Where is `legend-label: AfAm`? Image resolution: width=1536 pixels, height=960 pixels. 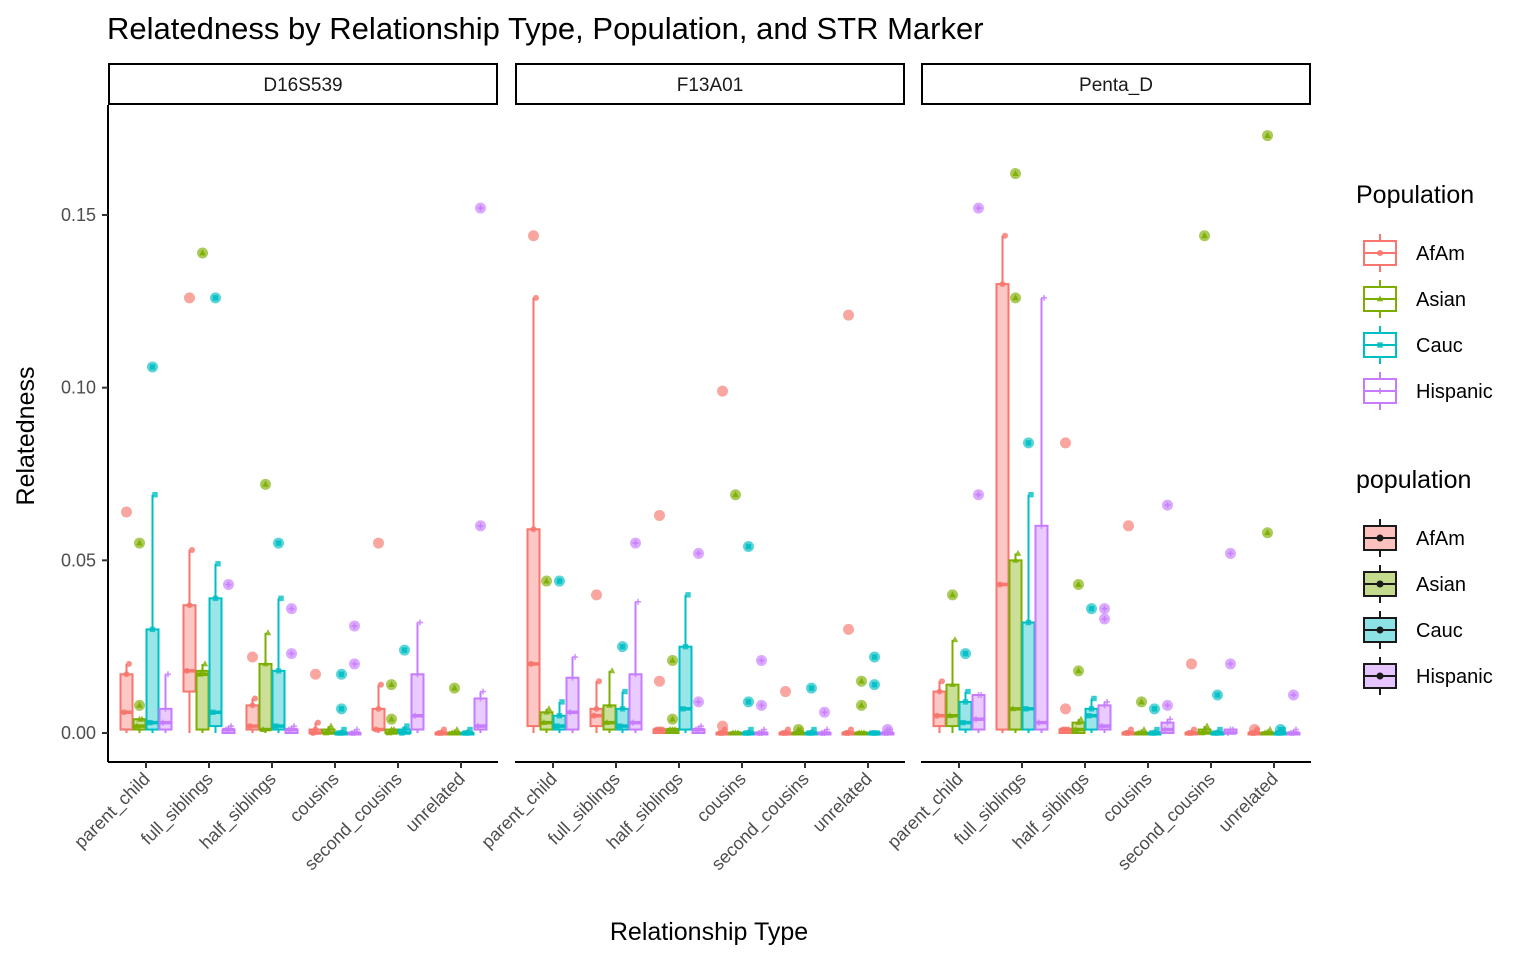 legend-label: AfAm is located at coordinates (1440, 539).